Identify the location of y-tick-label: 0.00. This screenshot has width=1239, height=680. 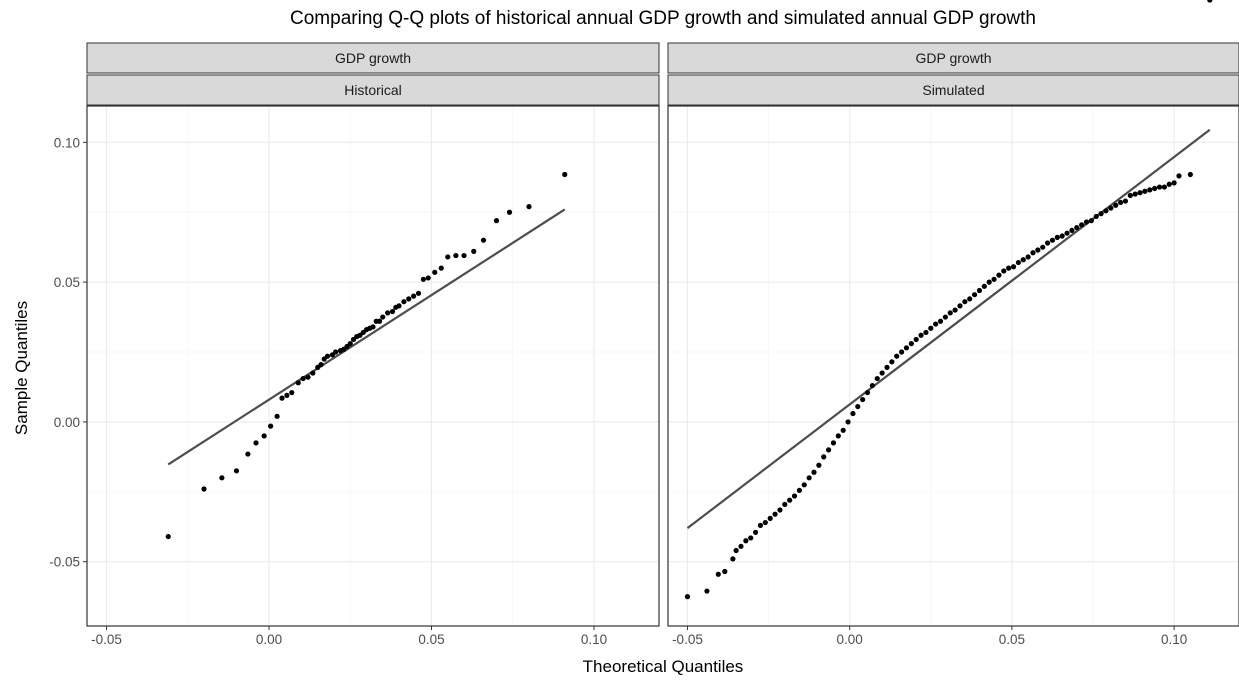
(67, 422).